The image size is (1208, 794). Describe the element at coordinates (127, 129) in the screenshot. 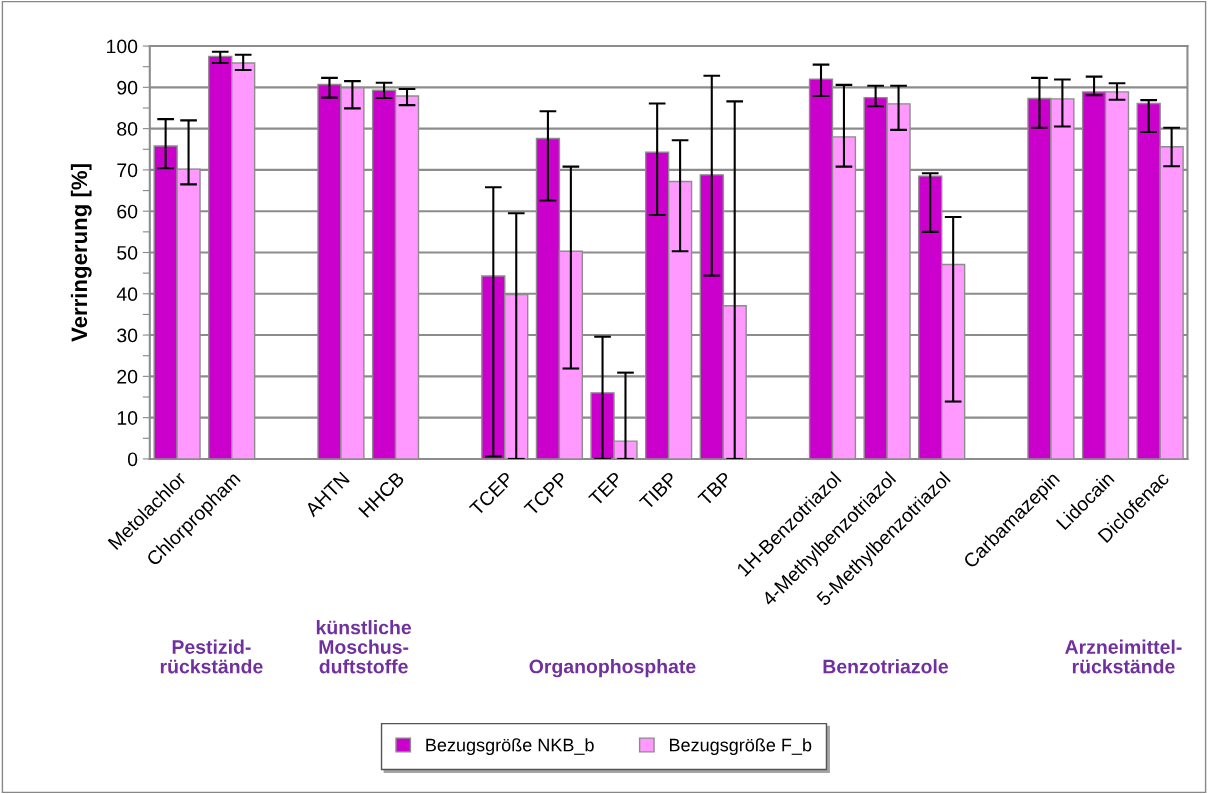

I see `y-tick-label: 80` at that location.